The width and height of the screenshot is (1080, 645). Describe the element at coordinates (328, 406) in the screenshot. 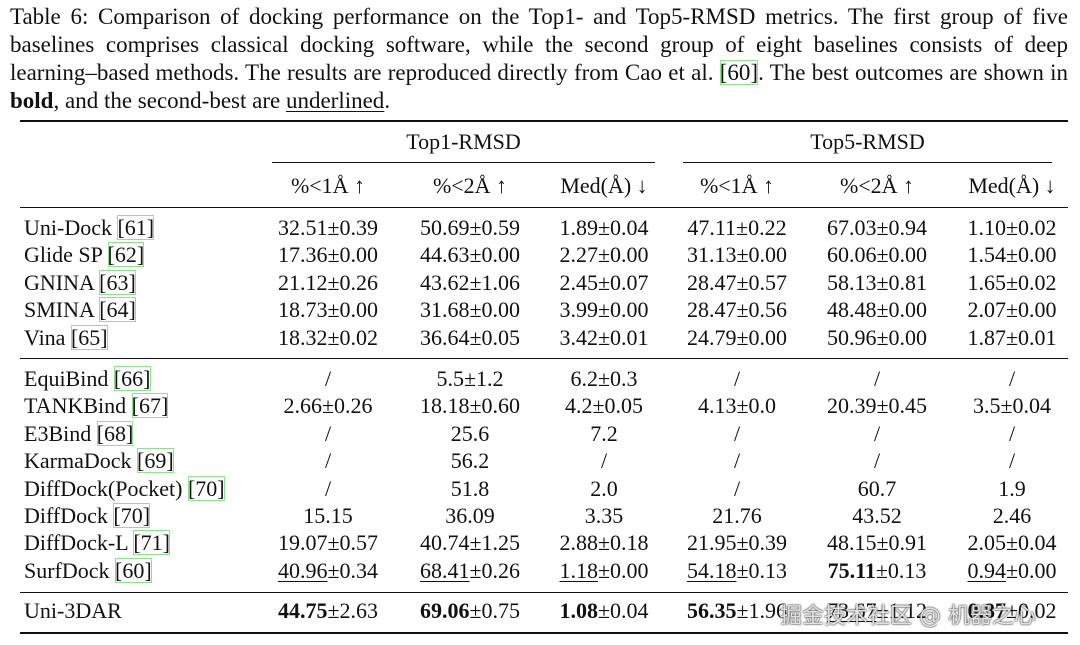

I see `cell: 2.66±0.26` at that location.